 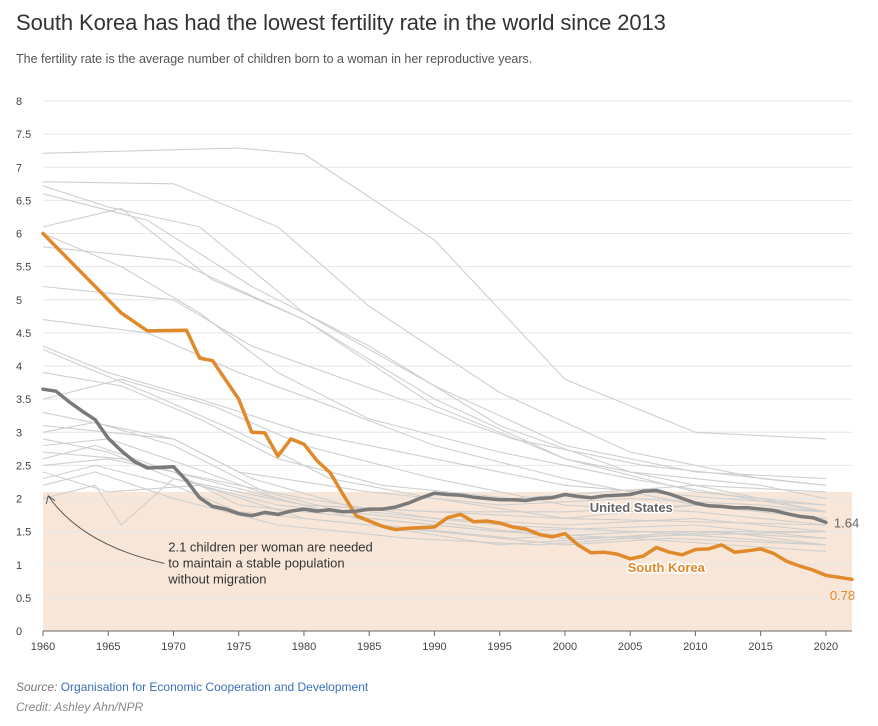 I want to click on south-korea-series-label: South Korea, so click(x=667, y=567).